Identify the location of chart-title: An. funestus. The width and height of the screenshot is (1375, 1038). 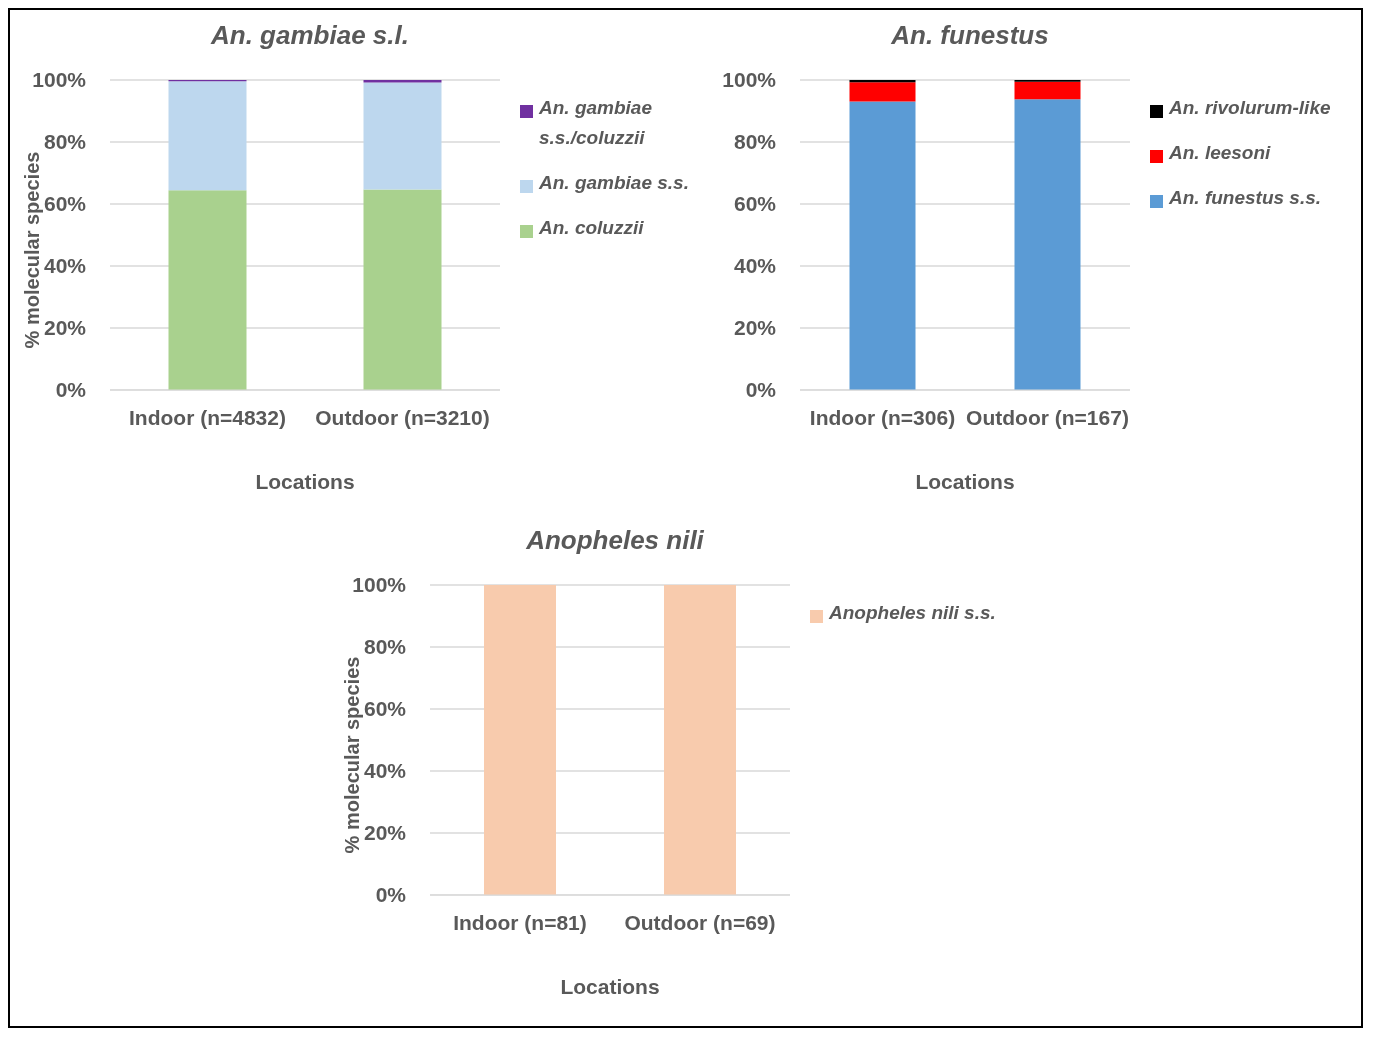
(970, 35).